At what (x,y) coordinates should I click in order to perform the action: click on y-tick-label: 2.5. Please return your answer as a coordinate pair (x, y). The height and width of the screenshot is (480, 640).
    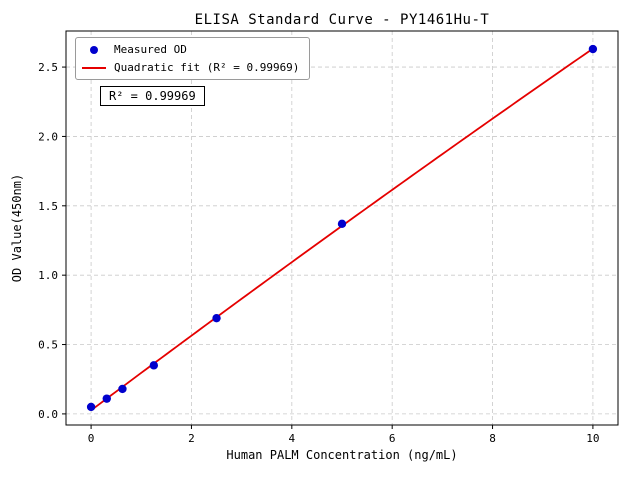
    Looking at the image, I should click on (48, 67).